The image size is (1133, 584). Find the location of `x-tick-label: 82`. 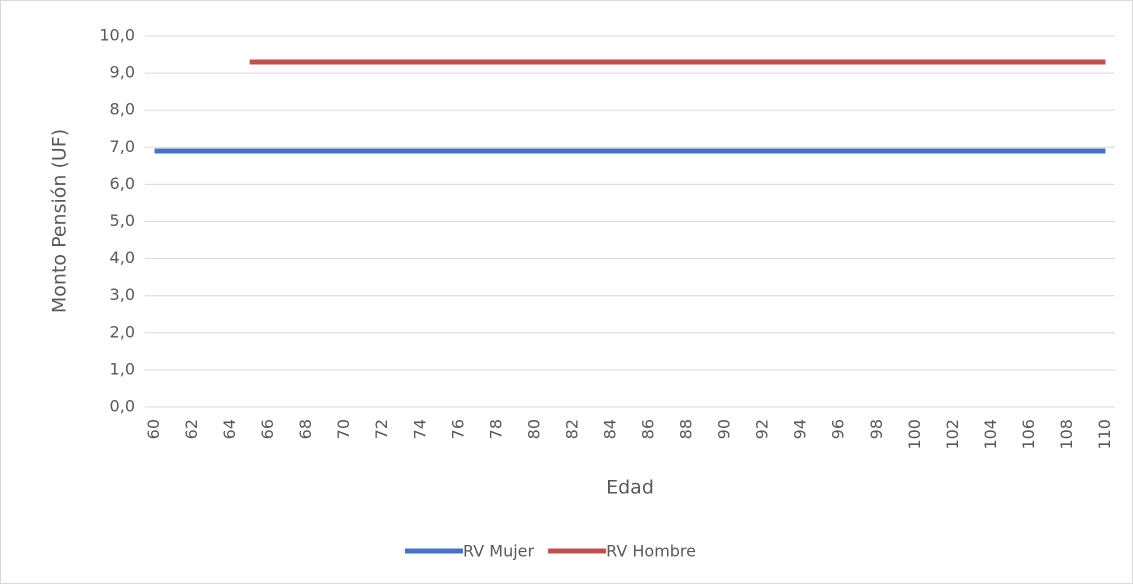

x-tick-label: 82 is located at coordinates (571, 429).